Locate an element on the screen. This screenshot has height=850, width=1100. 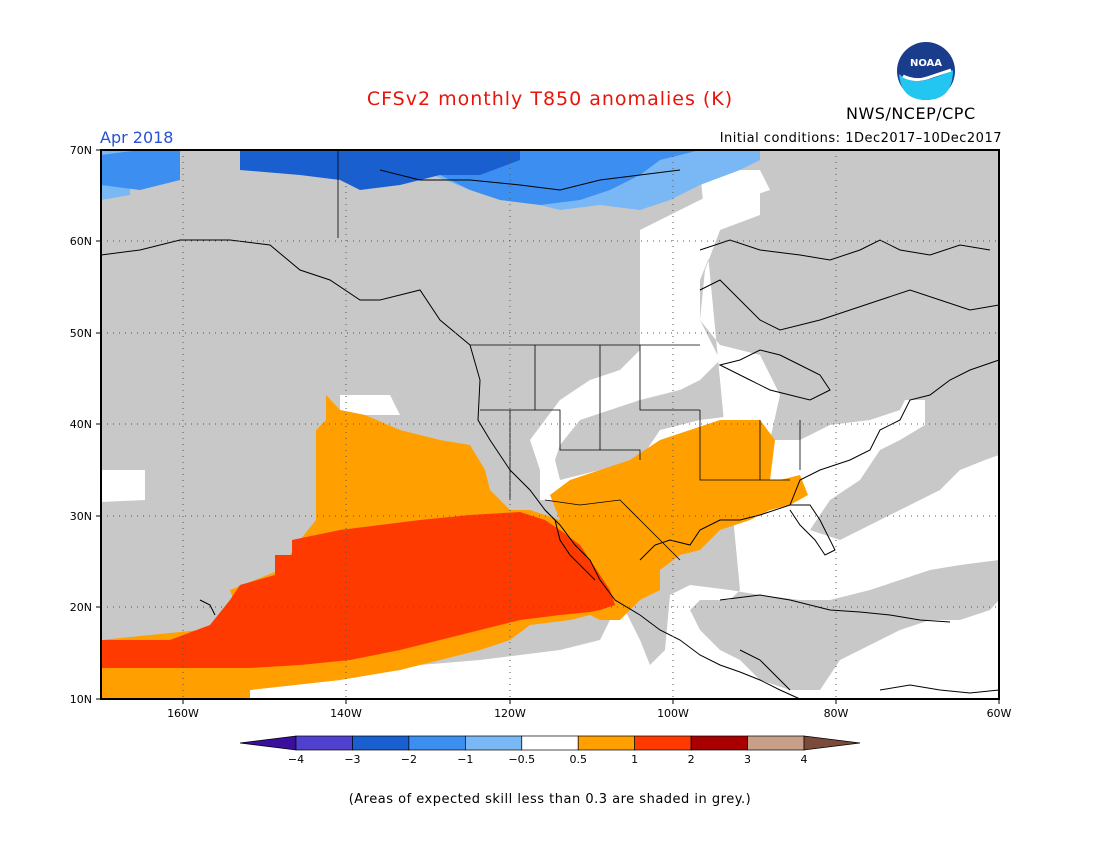
lat-label: 40N is located at coordinates (81, 424).